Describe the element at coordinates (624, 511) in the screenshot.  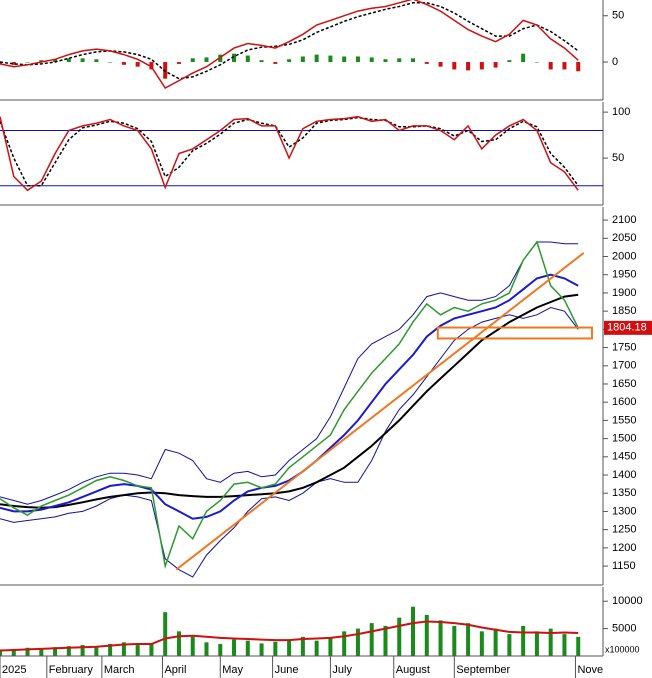
I see `y-tick-label: 1300` at that location.